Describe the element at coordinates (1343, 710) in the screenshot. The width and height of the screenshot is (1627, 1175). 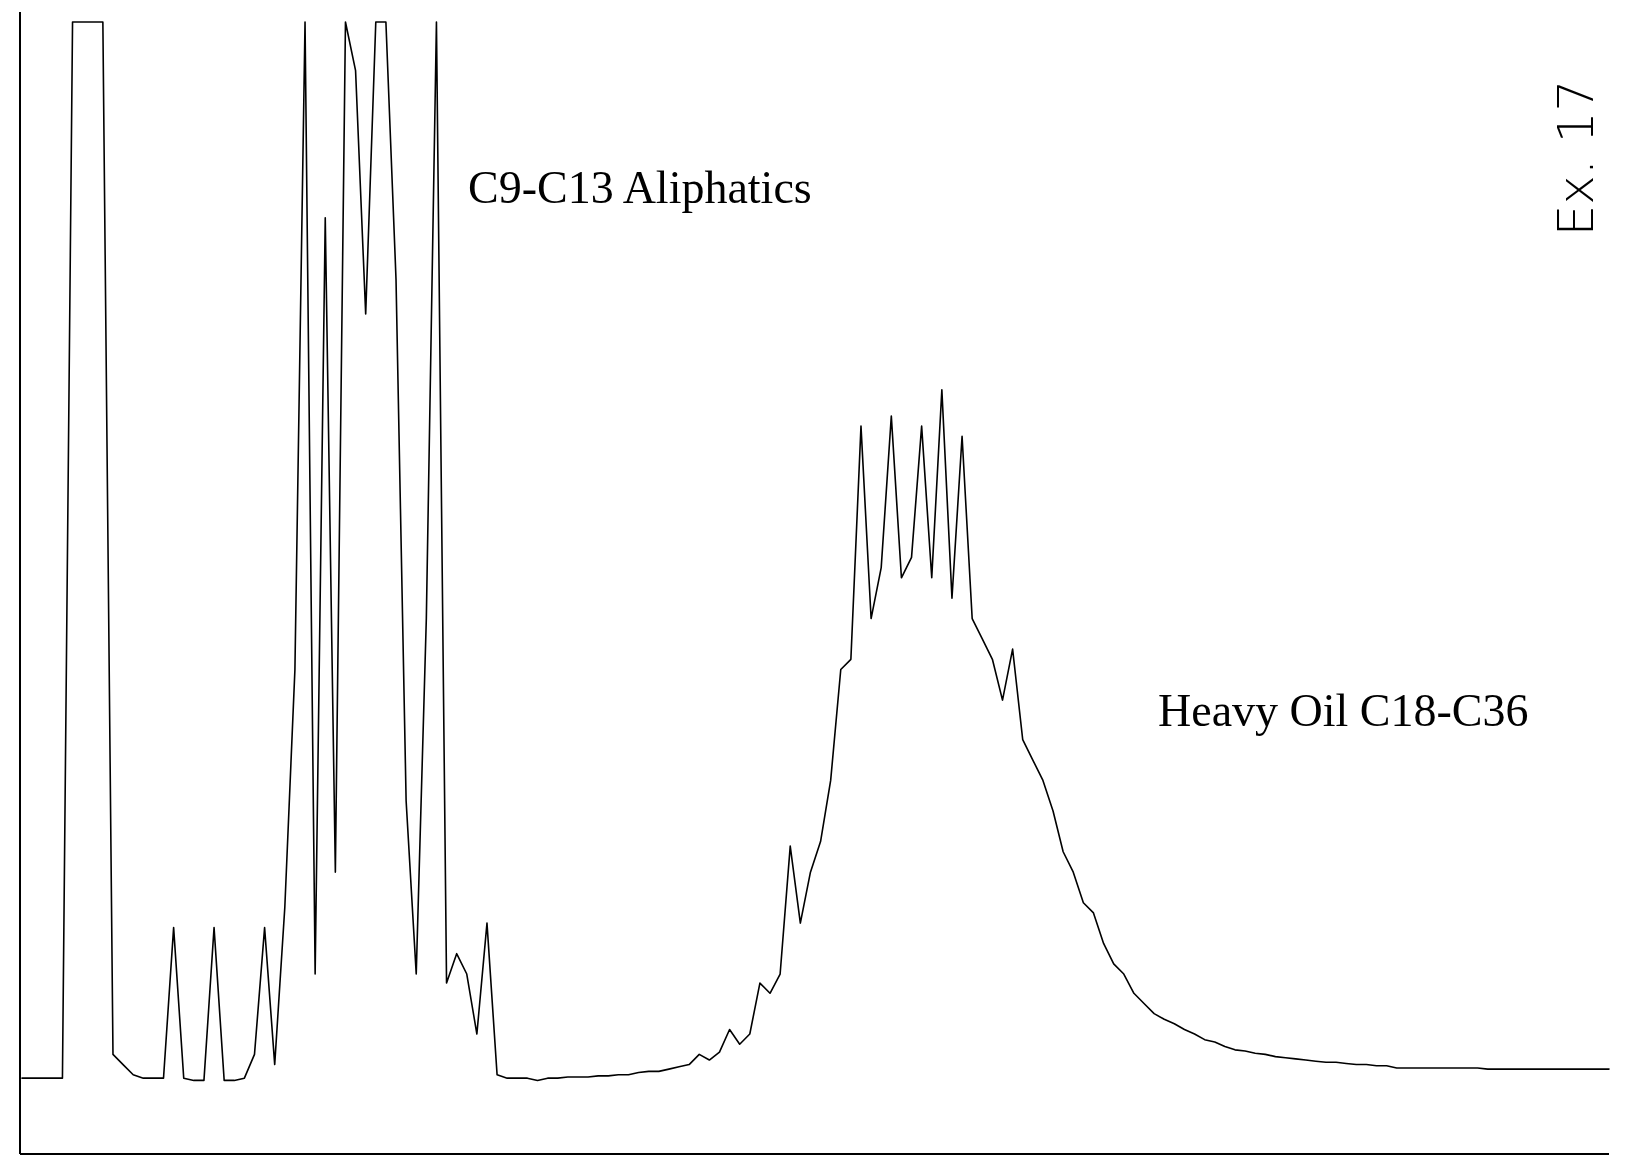
I see `annotation: Heavy Oil C18-C36` at that location.